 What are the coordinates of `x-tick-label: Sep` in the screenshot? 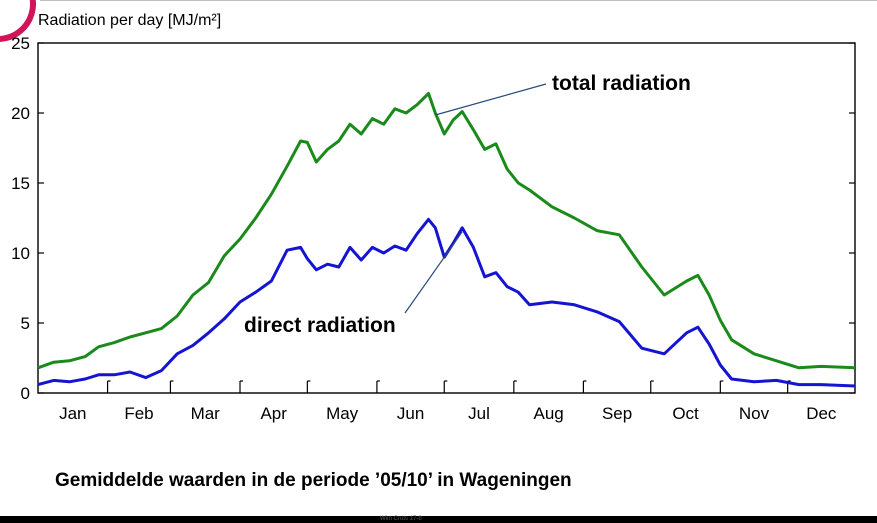 It's located at (617, 413).